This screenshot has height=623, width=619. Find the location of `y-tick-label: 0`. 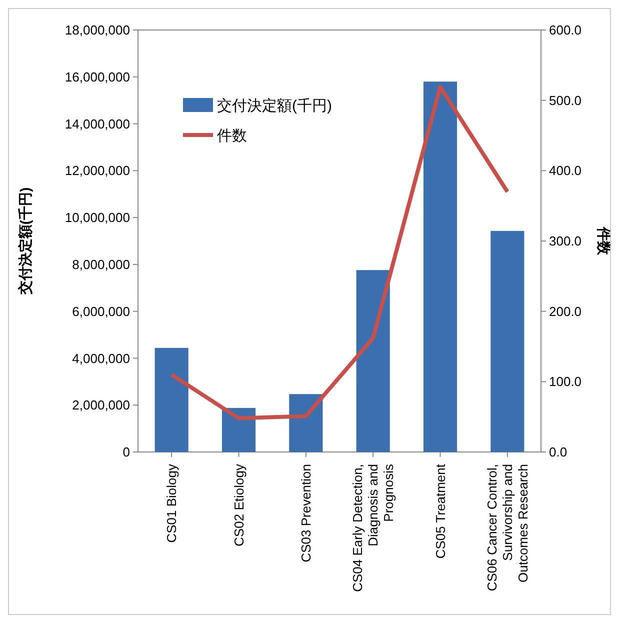

y-tick-label: 0 is located at coordinates (126, 452).